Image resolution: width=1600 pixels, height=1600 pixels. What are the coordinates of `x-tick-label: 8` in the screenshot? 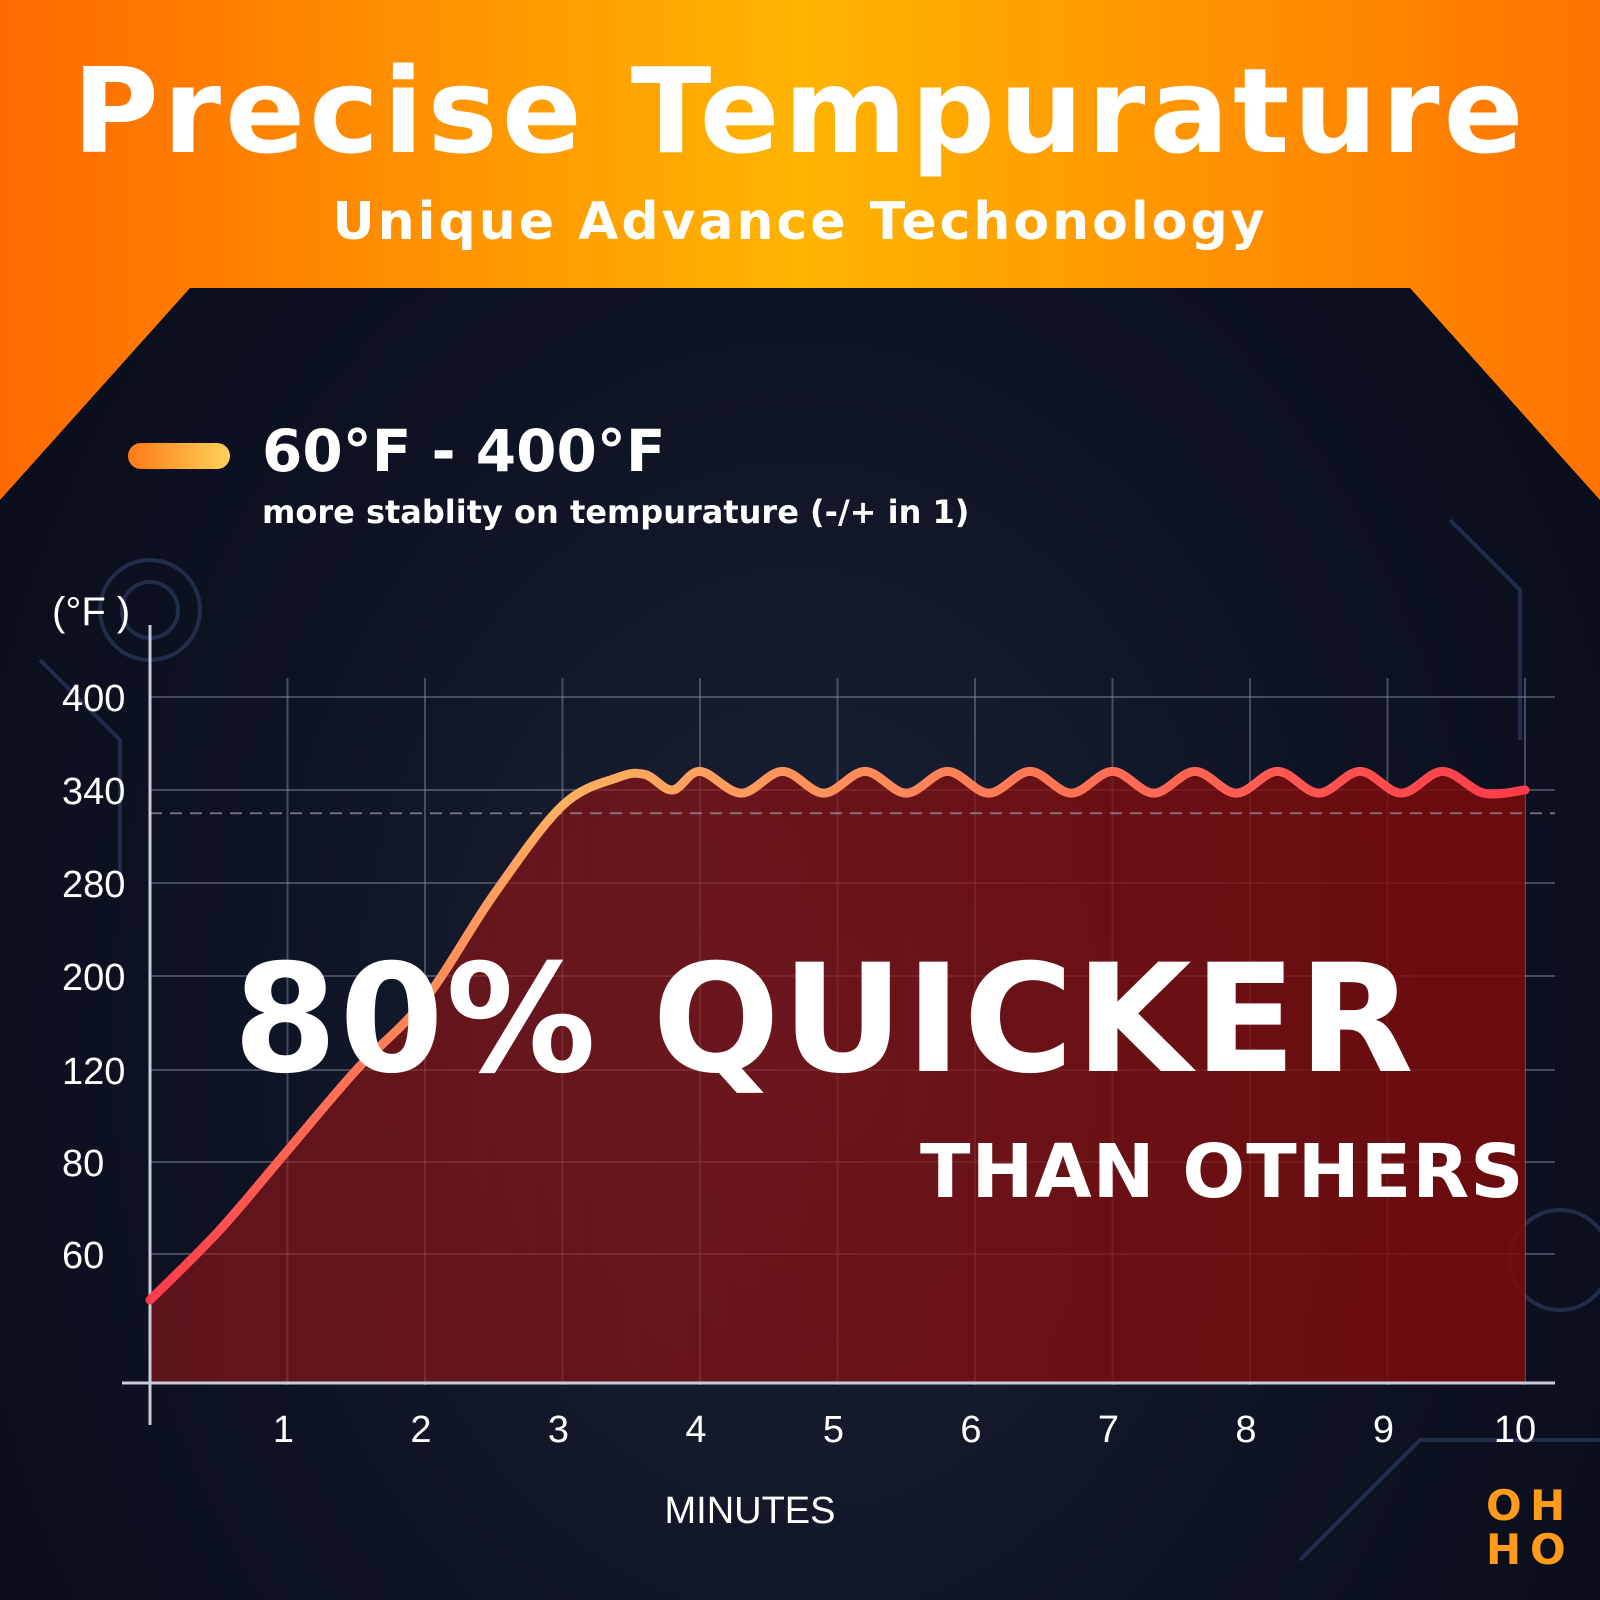 It's located at (1245, 1430).